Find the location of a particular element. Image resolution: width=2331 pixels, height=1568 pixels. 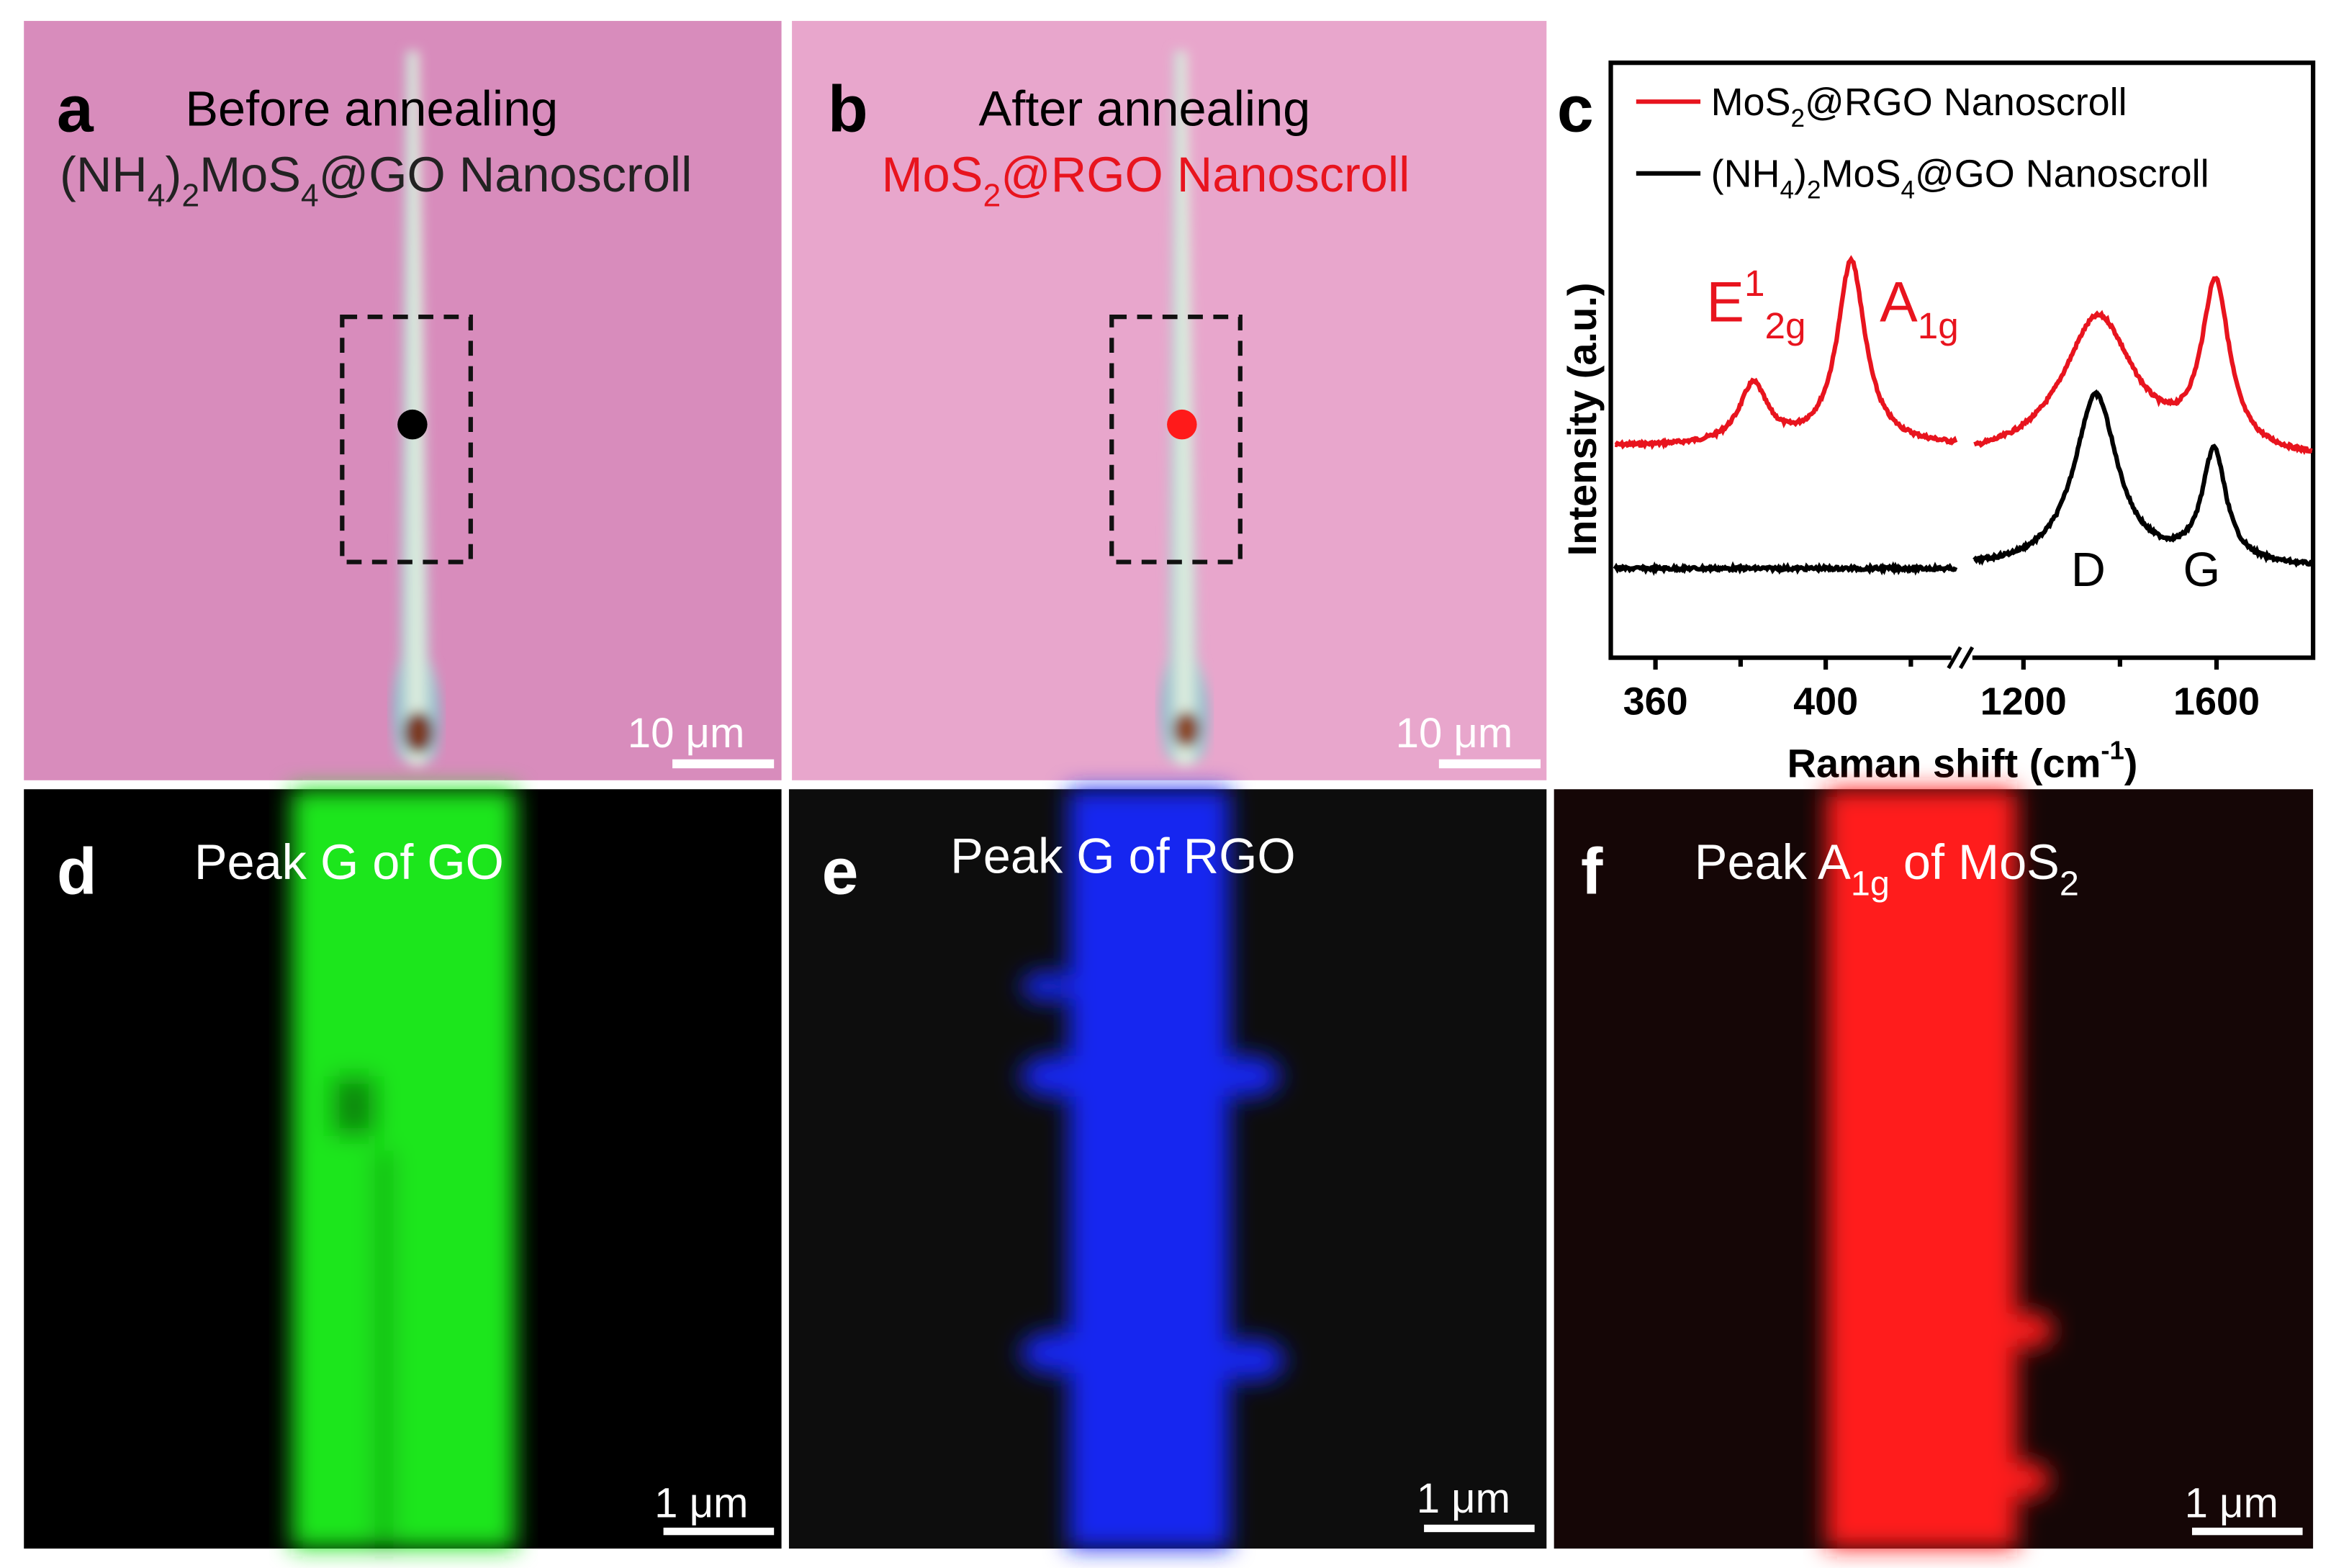

panel-label: f is located at coordinates (1592, 872).